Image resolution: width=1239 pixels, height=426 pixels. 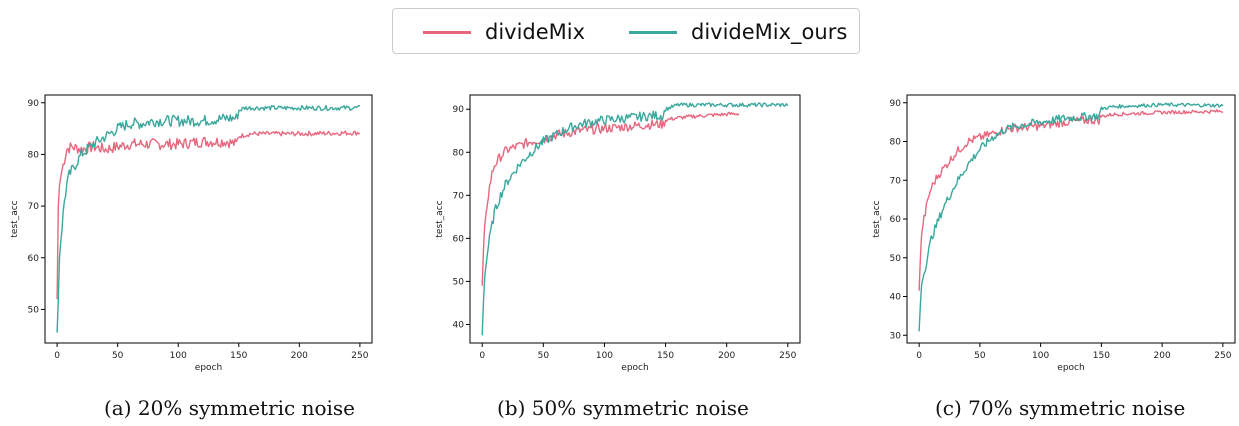 I want to click on x-tick-label-a: 250, so click(x=359, y=356).